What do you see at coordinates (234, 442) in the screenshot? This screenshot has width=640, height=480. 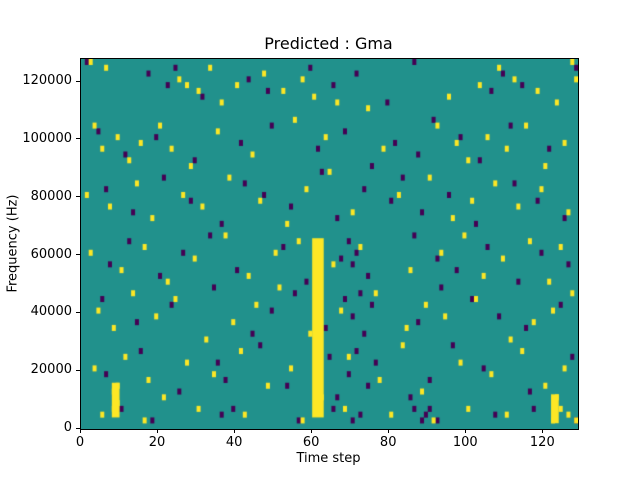 I see `x-tick-label: 40` at bounding box center [234, 442].